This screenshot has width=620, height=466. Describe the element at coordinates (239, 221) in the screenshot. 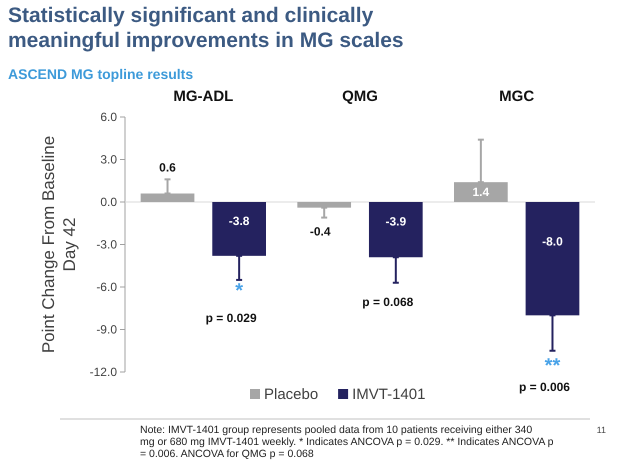

I see `data-label: -3.8` at that location.